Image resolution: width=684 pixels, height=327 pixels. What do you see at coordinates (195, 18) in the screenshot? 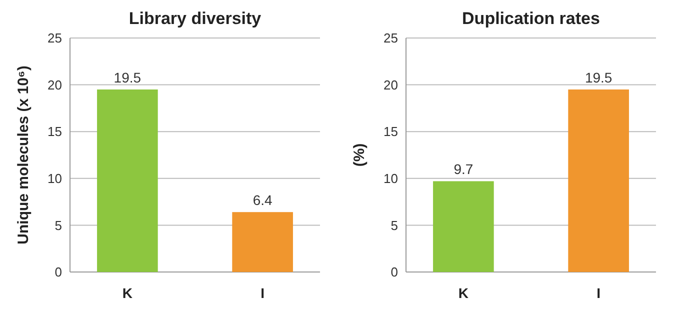
I see `chart-title: Library diversity` at bounding box center [195, 18].